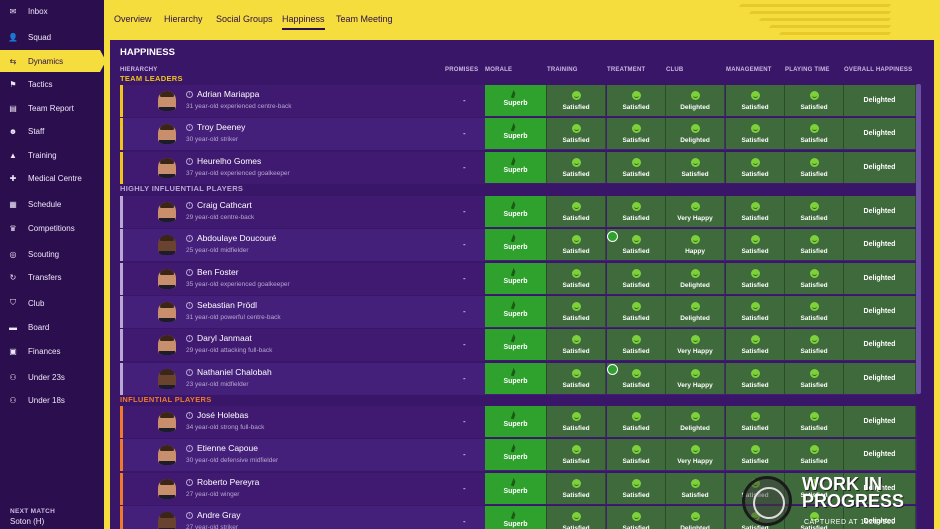 The image size is (940, 529). What do you see at coordinates (364, 19) in the screenshot?
I see `tab-team-meeting: Team Meeting` at bounding box center [364, 19].